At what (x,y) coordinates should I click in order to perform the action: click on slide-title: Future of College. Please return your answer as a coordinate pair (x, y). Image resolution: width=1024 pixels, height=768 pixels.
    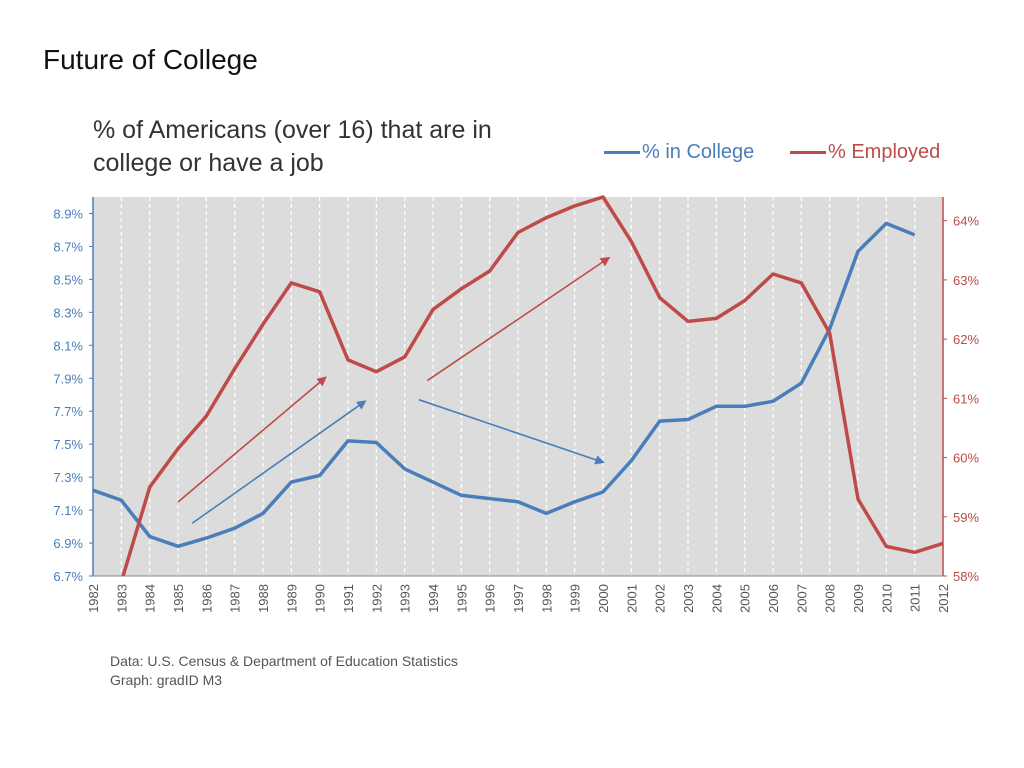
    Looking at the image, I should click on (150, 59).